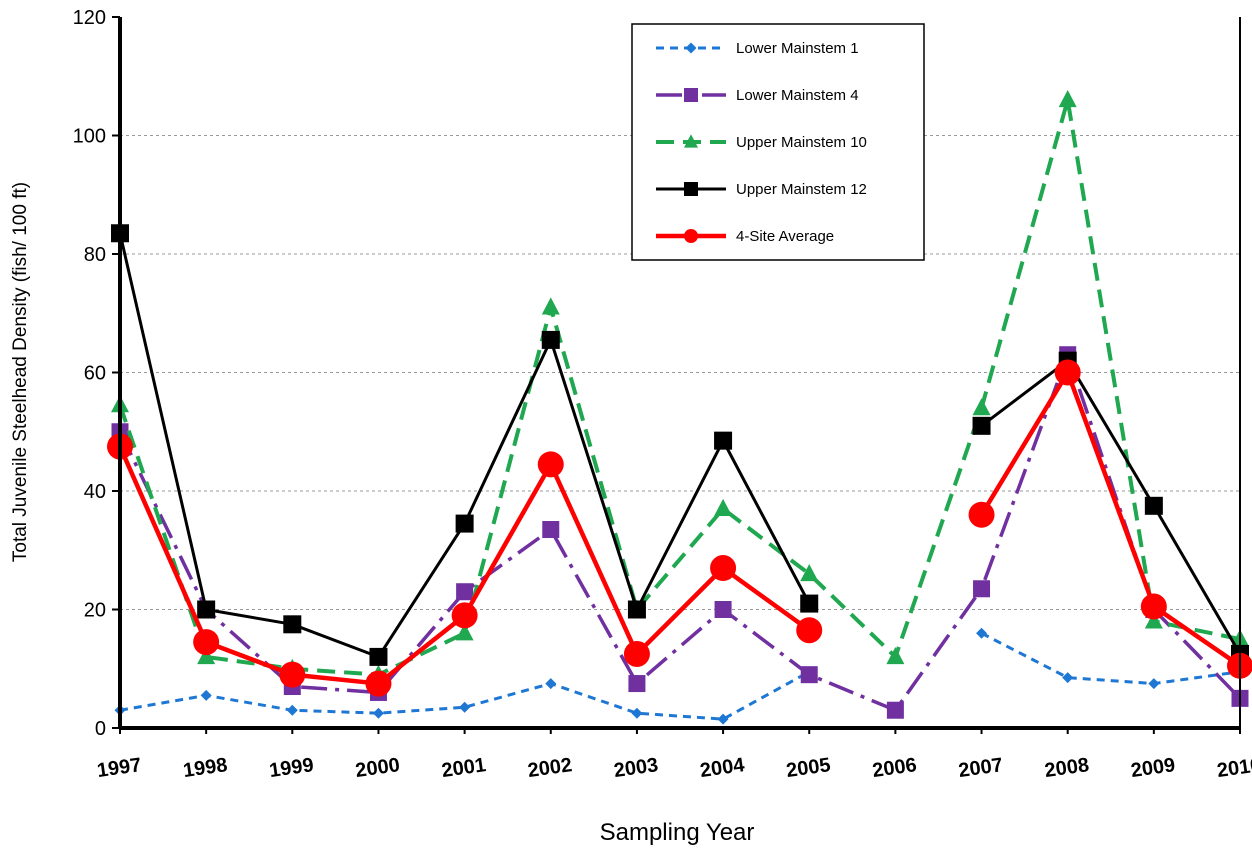 The height and width of the screenshot is (856, 1252). What do you see at coordinates (95, 255) in the screenshot?
I see `y-tick-label: 80` at bounding box center [95, 255].